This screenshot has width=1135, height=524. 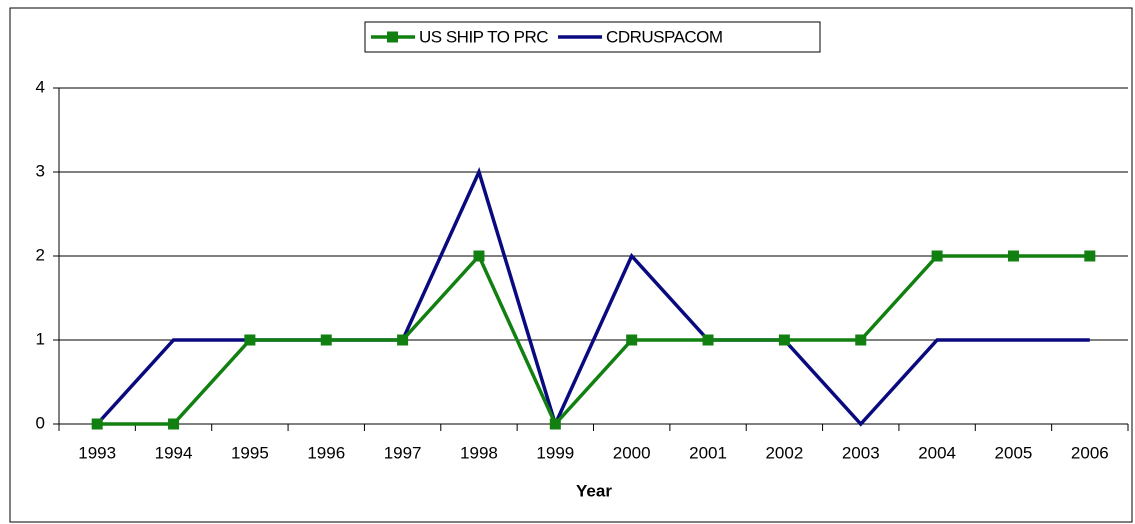 What do you see at coordinates (403, 452) in the screenshot?
I see `x-tick-label: 1997` at bounding box center [403, 452].